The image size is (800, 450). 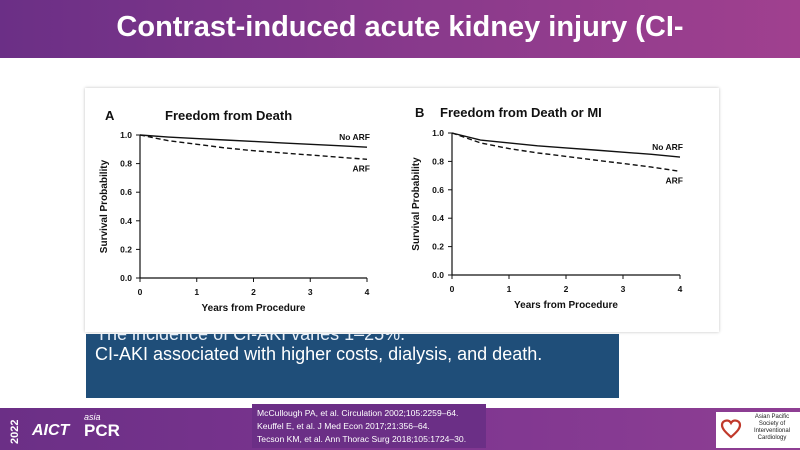 What do you see at coordinates (521, 112) in the screenshot?
I see `chart-title: Freedom from Death or MI` at bounding box center [521, 112].